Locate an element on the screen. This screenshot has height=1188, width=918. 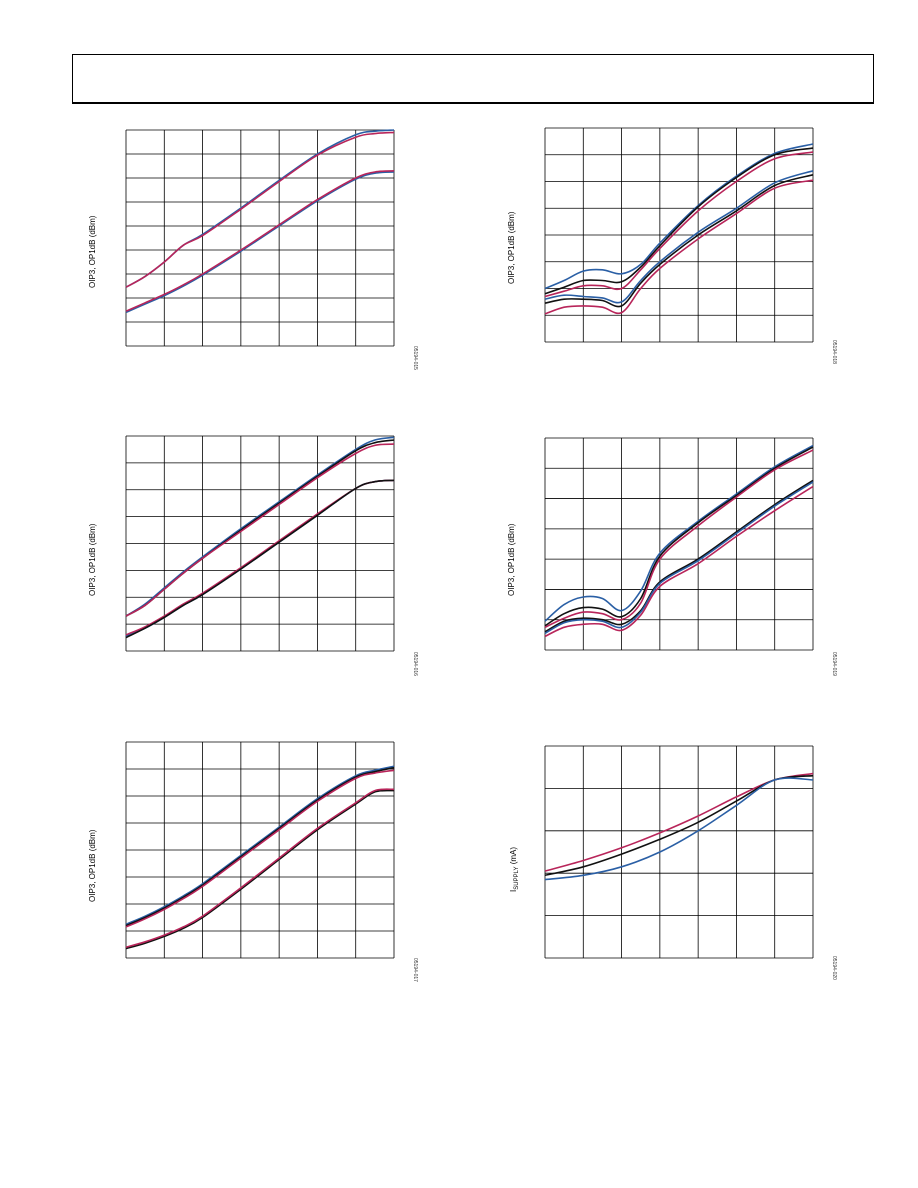
figure-id: 05194-020 is located at coordinates (834, 968).